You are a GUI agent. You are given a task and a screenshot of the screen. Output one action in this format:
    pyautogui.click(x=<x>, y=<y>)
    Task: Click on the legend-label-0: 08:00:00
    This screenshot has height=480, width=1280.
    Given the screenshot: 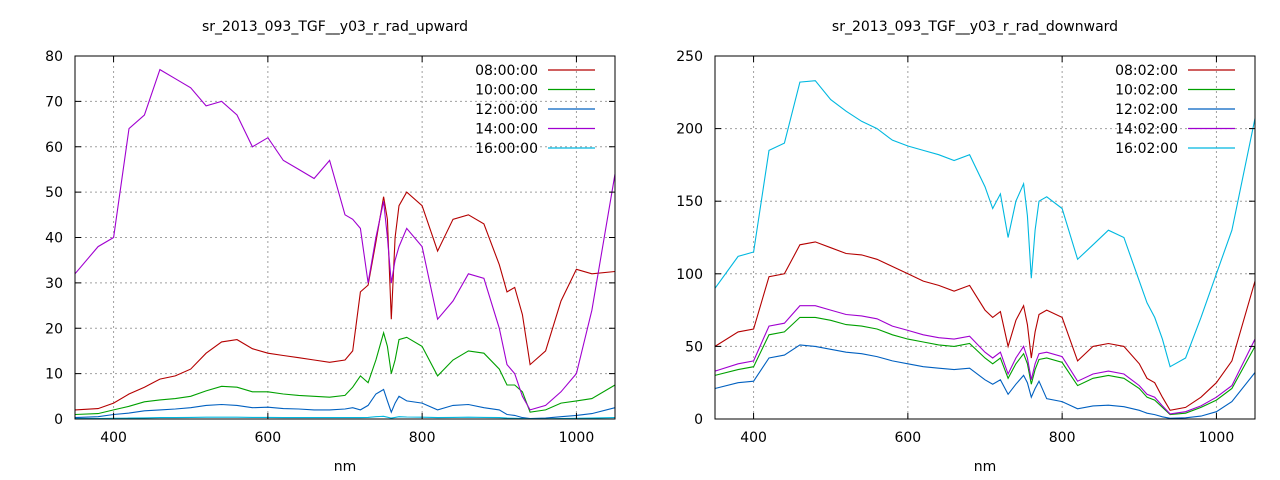 What is the action you would take?
    pyautogui.click(x=506, y=71)
    